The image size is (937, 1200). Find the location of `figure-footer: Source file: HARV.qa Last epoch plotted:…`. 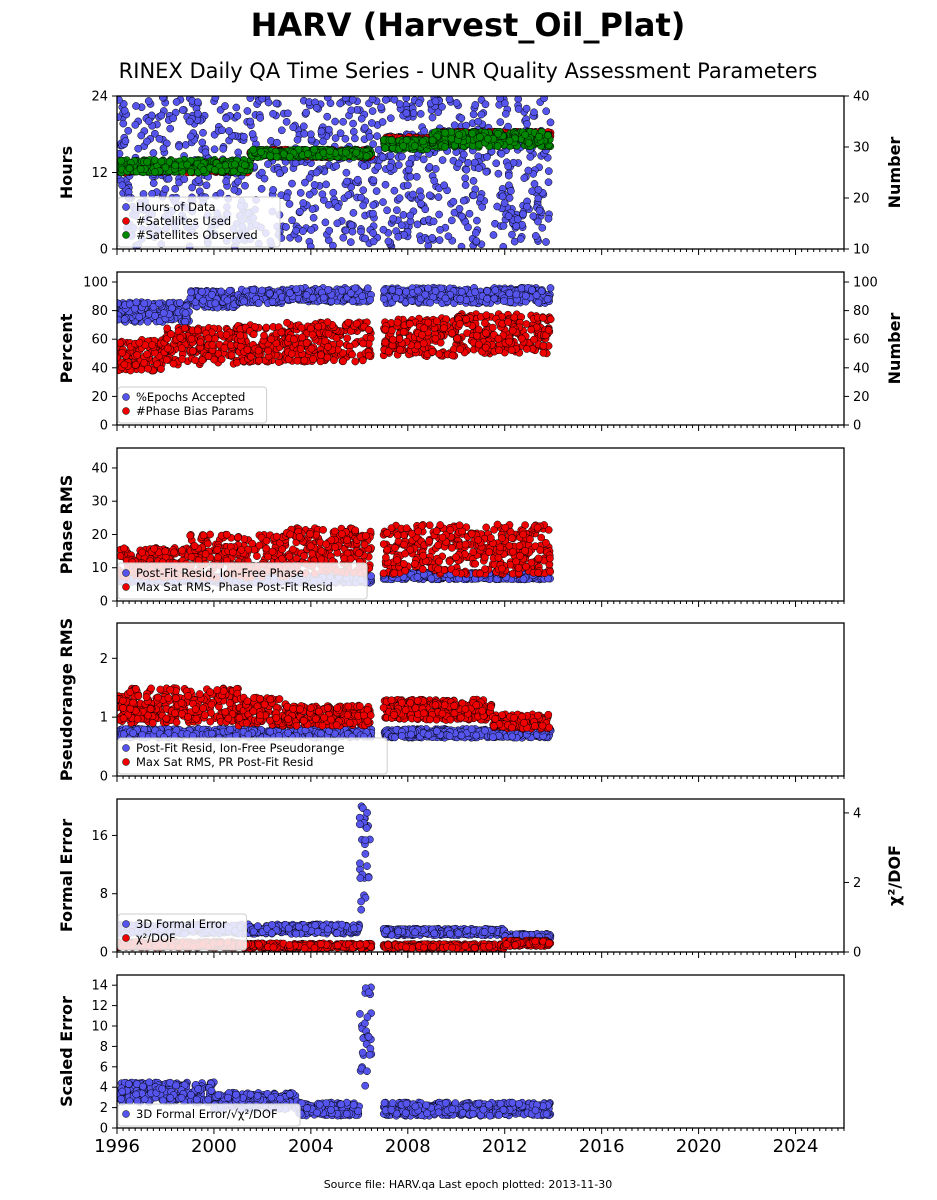

figure-footer: Source file: HARV.qa Last epoch plotted:… is located at coordinates (468, 1184).